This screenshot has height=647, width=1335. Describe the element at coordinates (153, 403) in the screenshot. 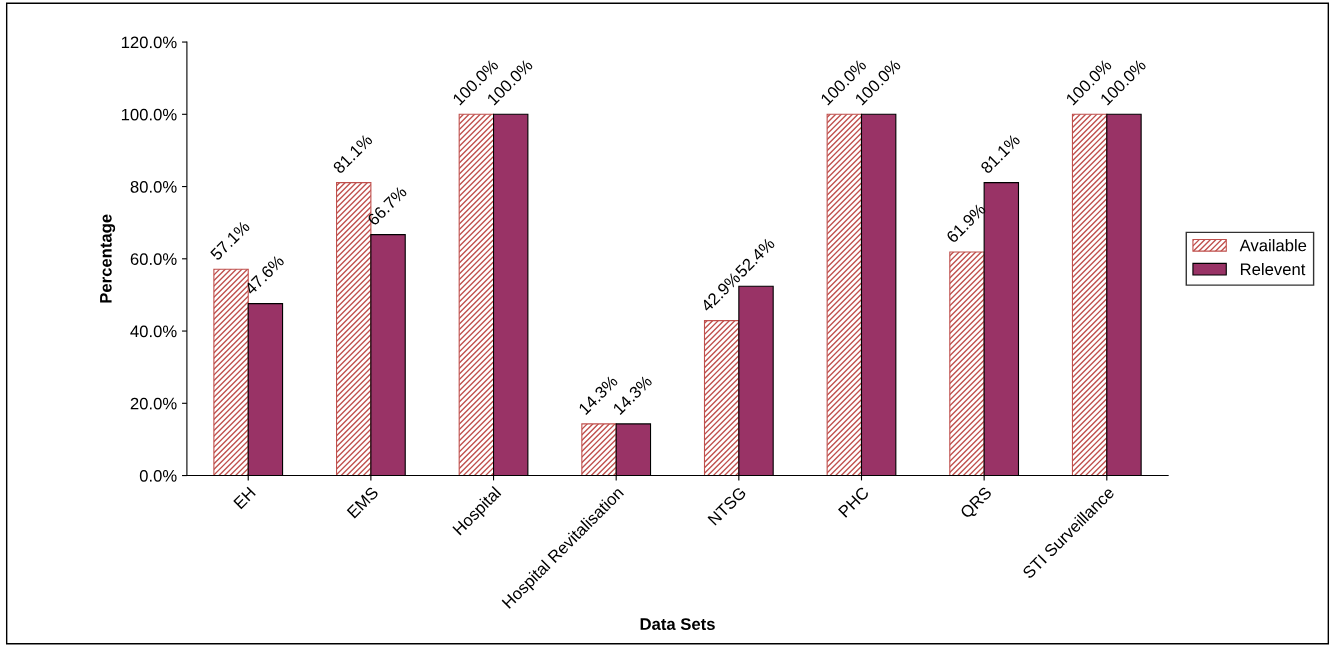

I see `y-tick-label: 20.0%` at that location.